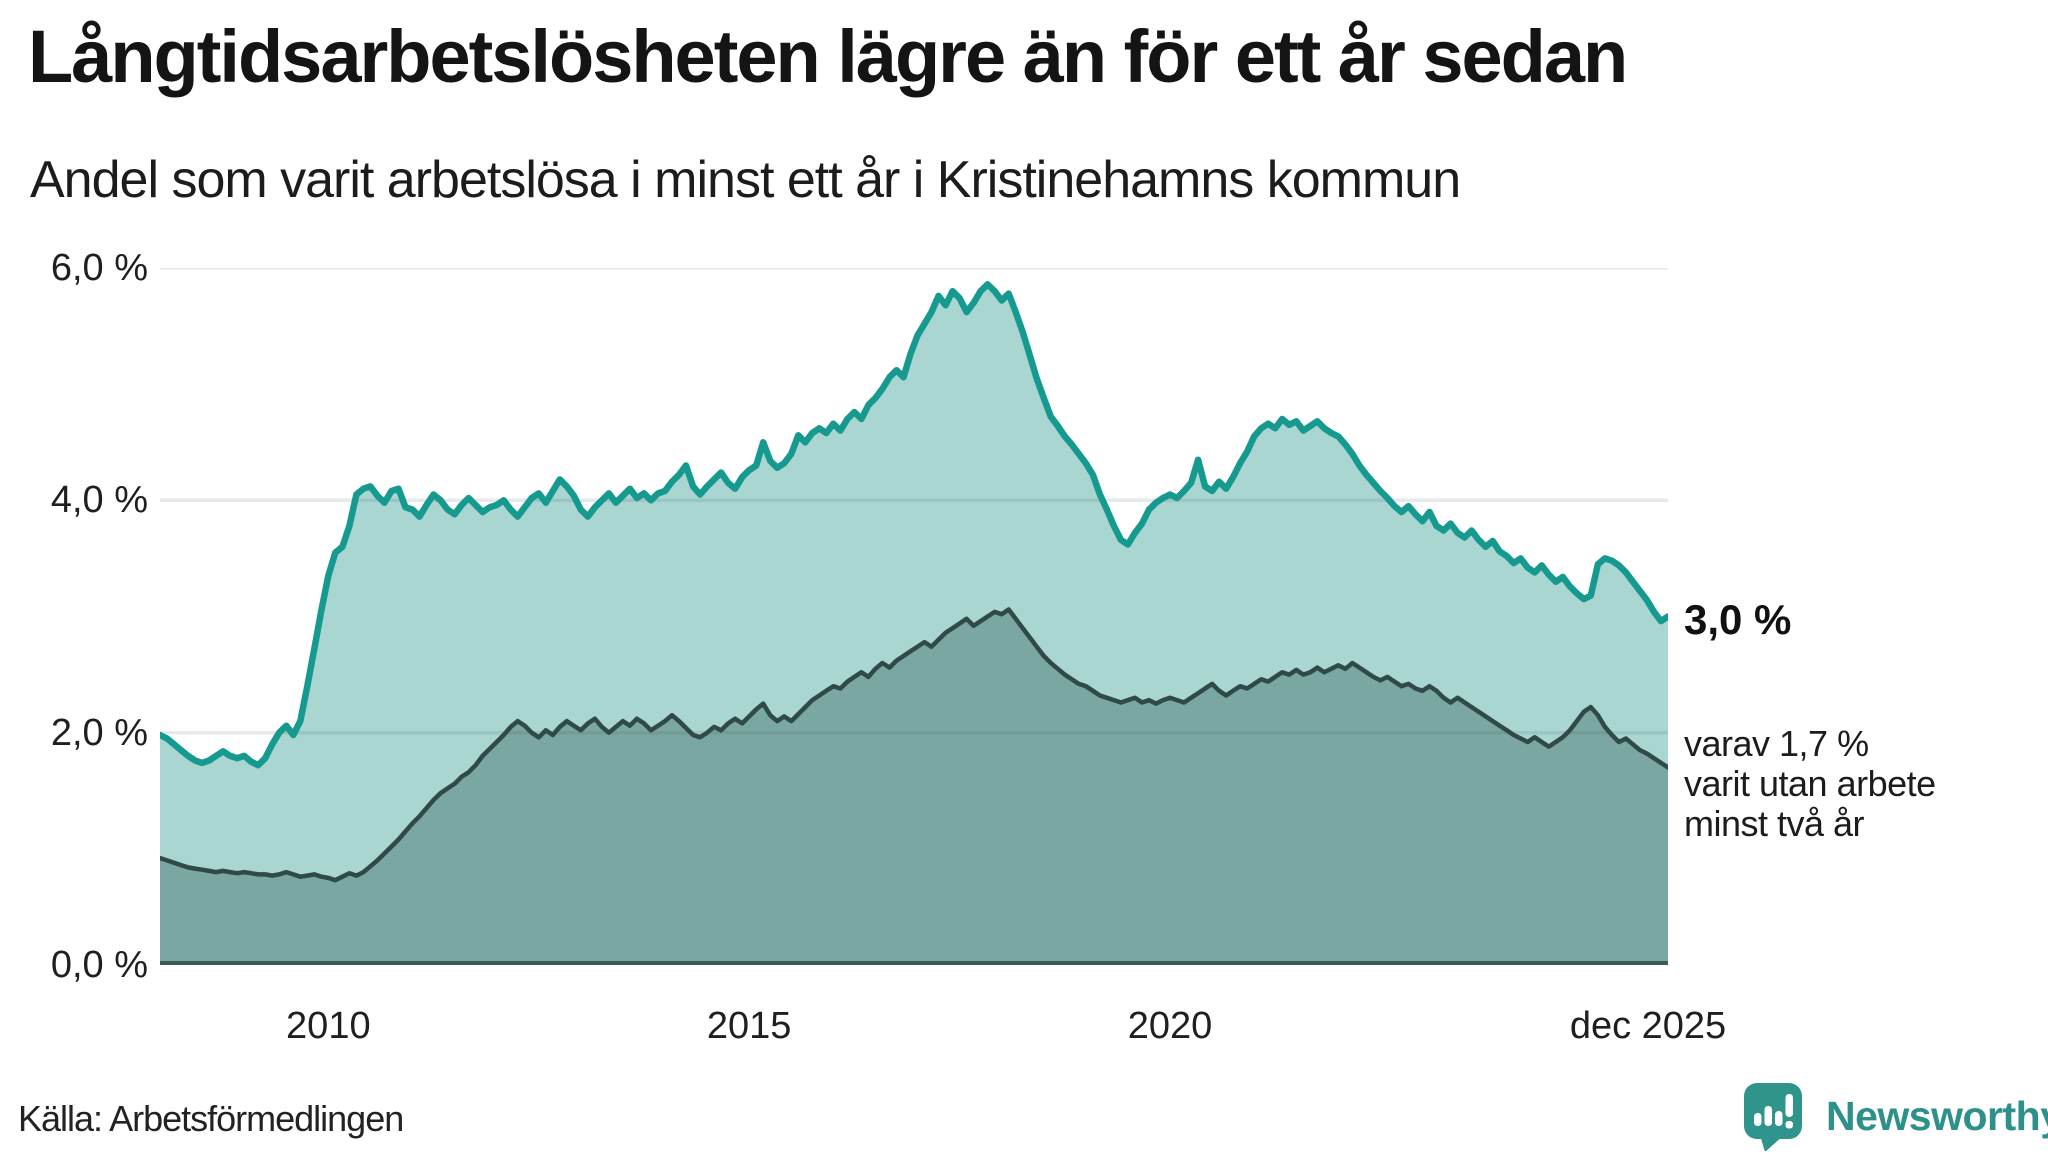 The height and width of the screenshot is (1152, 2048). Describe the element at coordinates (749, 1026) in the screenshot. I see `x-tick-label-2015: 2015` at that location.